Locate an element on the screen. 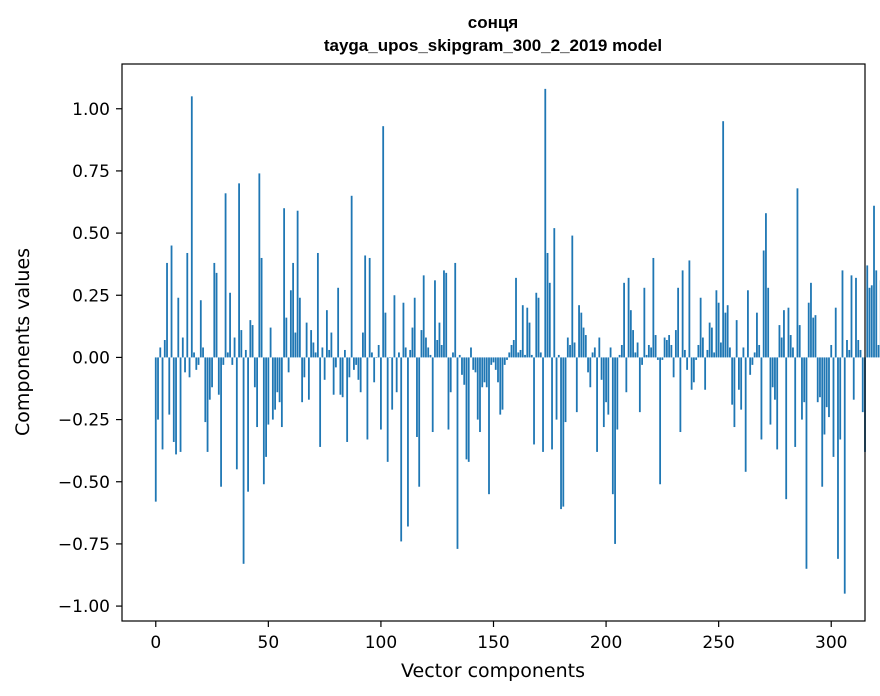 The width and height of the screenshot is (880, 696). y-axis-ticks: −1.00 −0.75 −0.50 −0.25 0.00 0.25 0.50 0.75 1.00 is located at coordinates (90, 358).